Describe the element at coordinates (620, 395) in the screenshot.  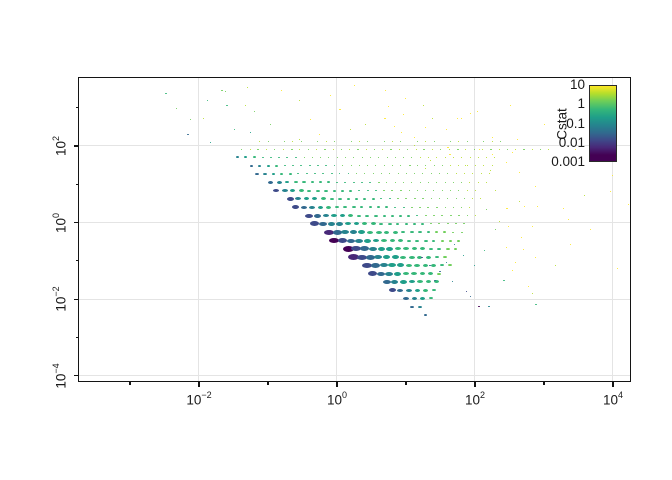
I see `tick-exponent: 4` at that location.